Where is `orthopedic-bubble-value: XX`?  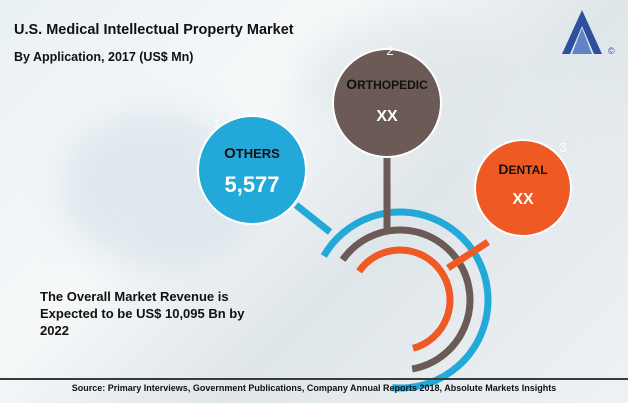 orthopedic-bubble-value: XX is located at coordinates (387, 116).